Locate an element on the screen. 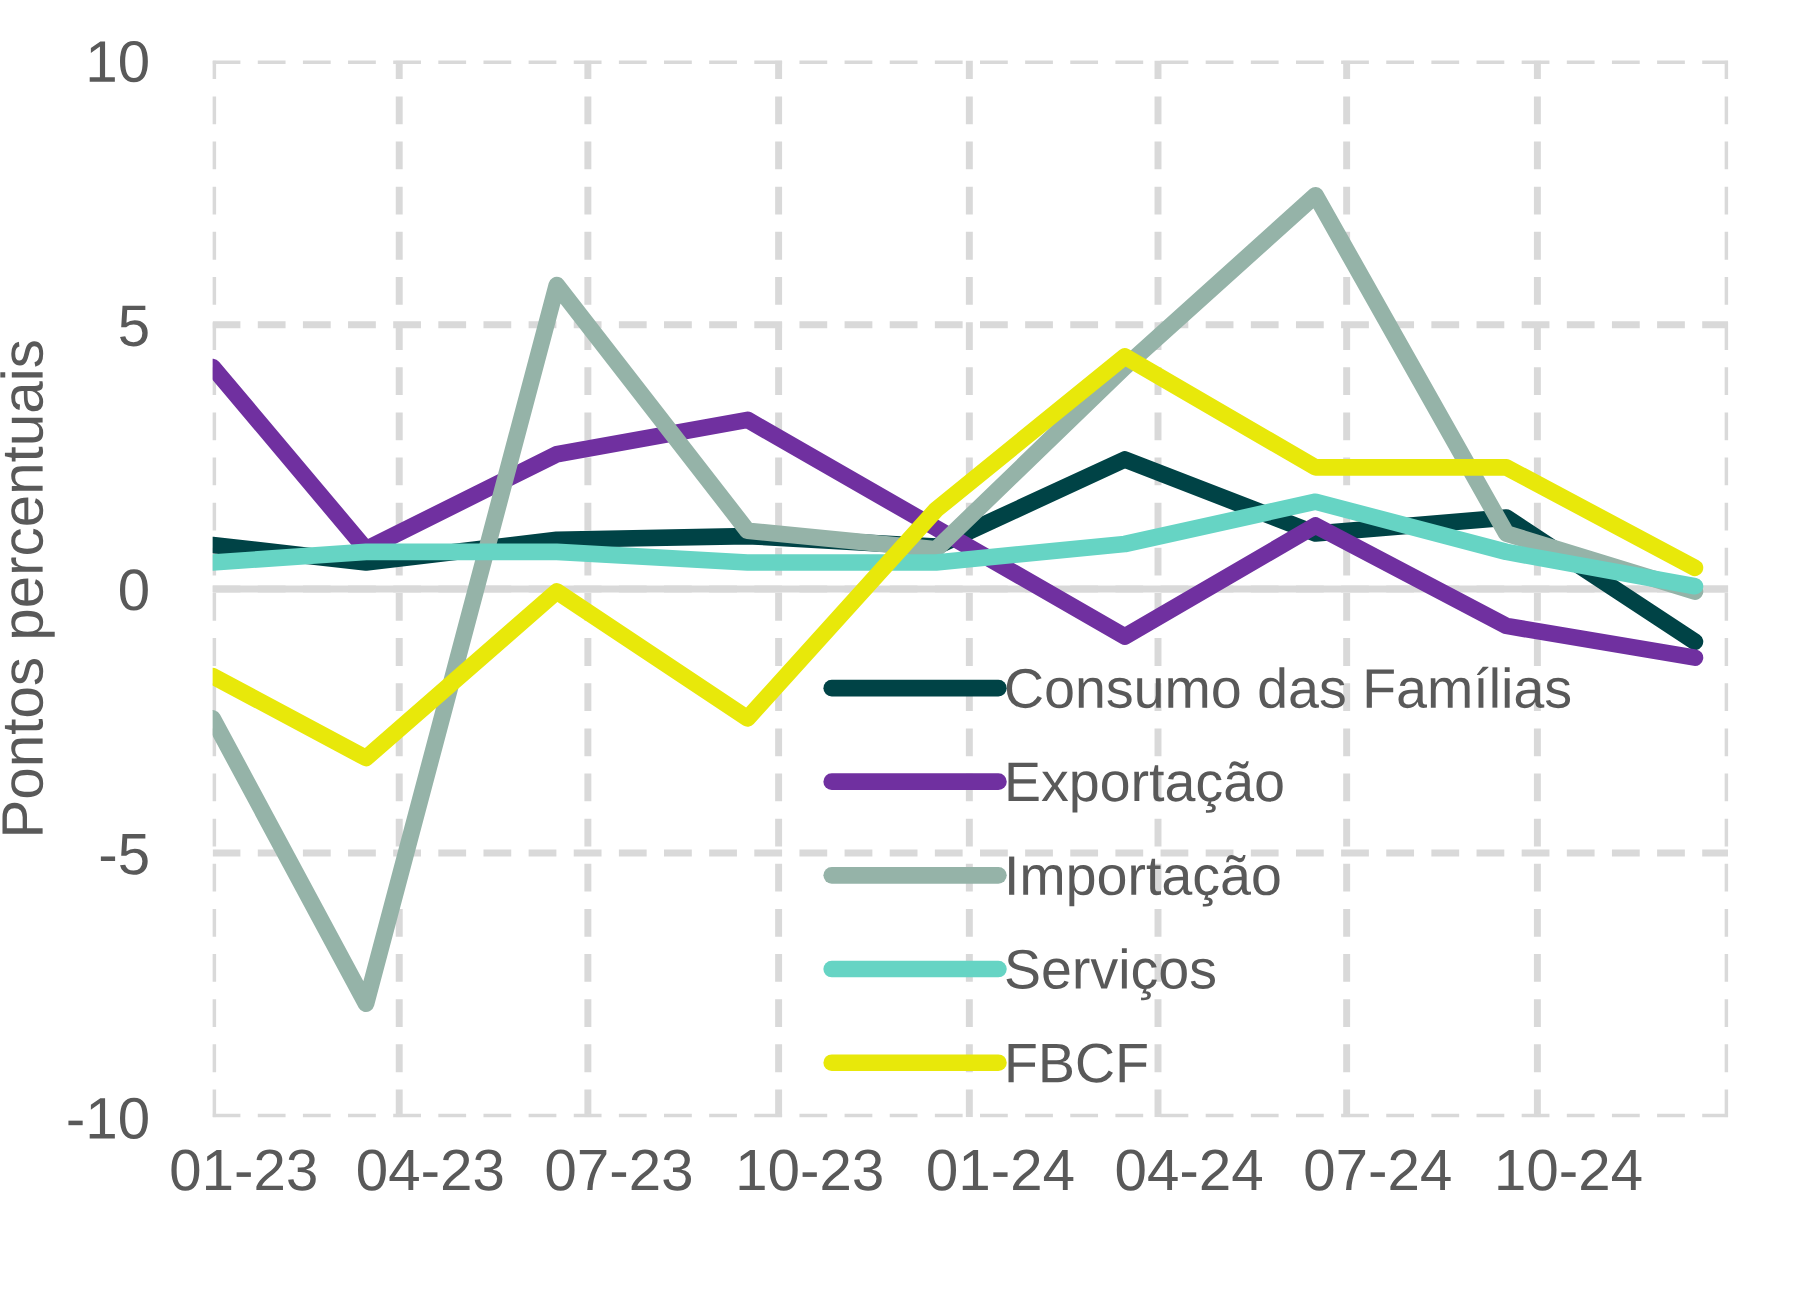 This screenshot has width=1802, height=1316. x-tick-label: 10-24 is located at coordinates (1570, 1170).